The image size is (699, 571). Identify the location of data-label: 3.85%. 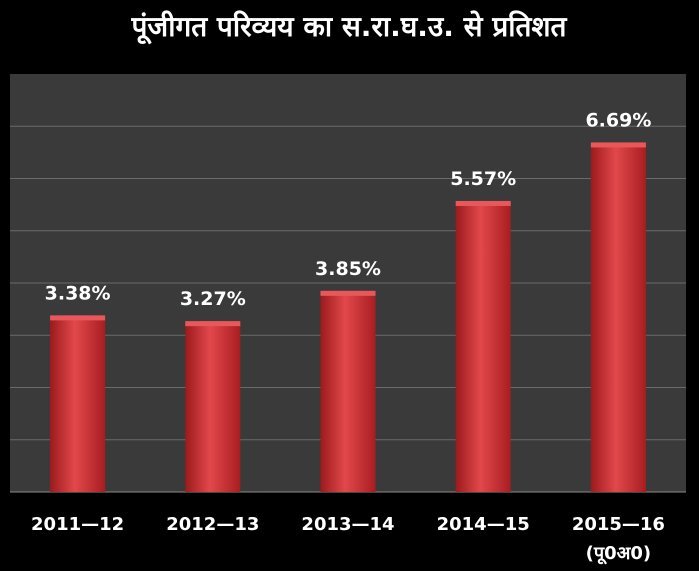
(348, 269).